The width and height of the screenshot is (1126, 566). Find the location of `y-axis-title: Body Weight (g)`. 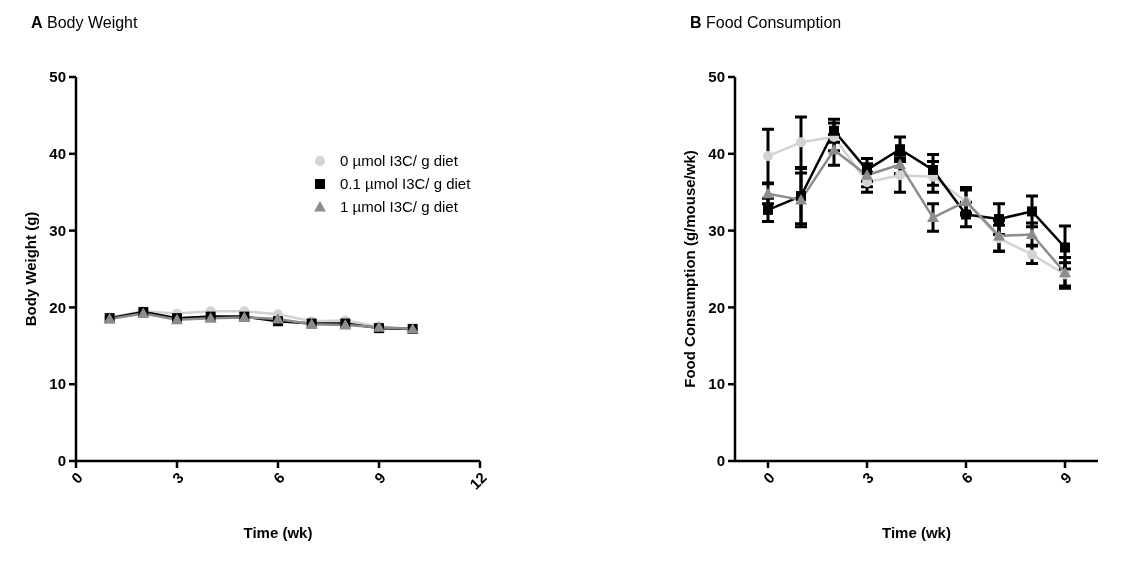

y-axis-title: Body Weight (g) is located at coordinates (30, 269).